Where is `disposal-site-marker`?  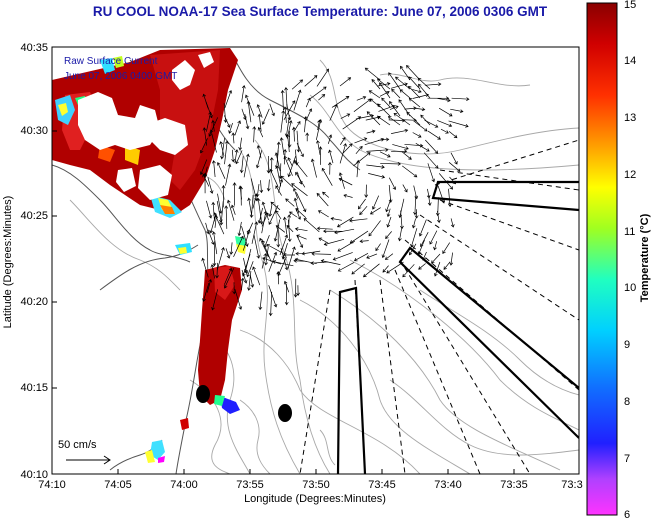 disposal-site-marker is located at coordinates (203, 394).